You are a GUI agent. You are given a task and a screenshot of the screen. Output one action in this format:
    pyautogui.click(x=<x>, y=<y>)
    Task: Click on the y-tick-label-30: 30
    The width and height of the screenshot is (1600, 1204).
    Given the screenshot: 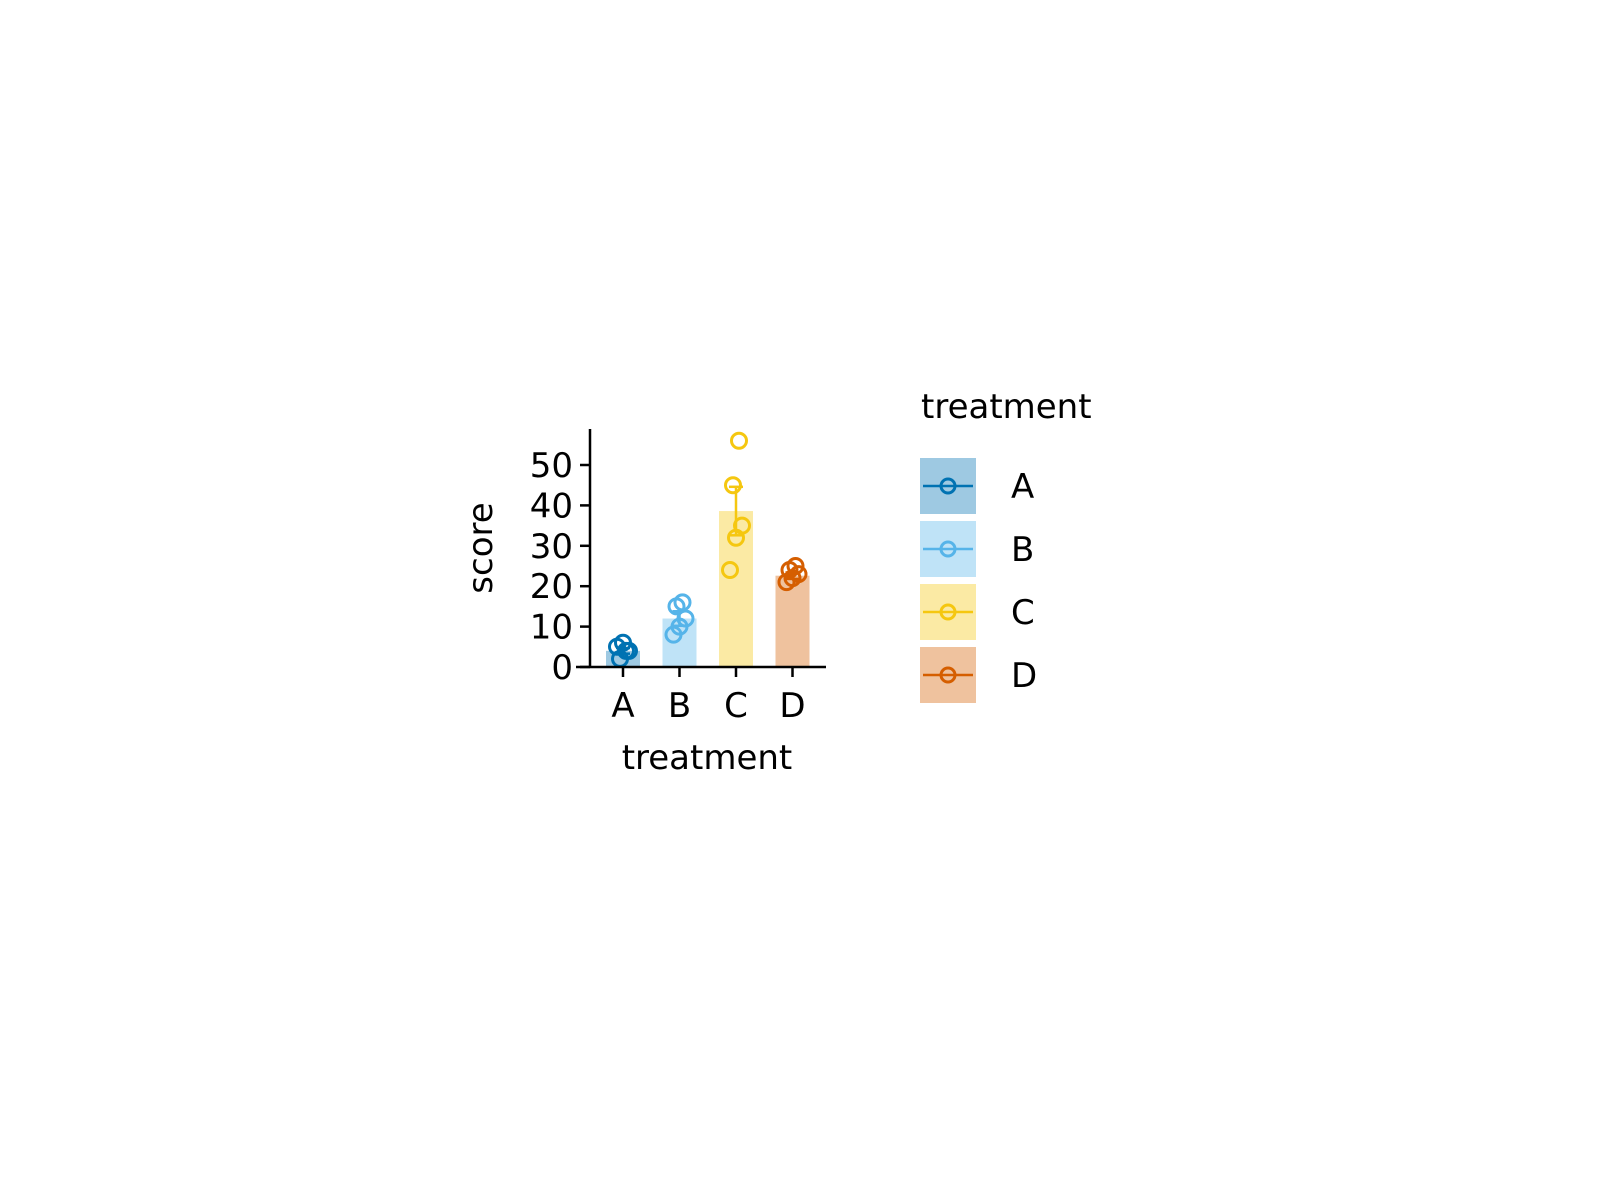 What is the action you would take?
    pyautogui.click(x=551, y=547)
    